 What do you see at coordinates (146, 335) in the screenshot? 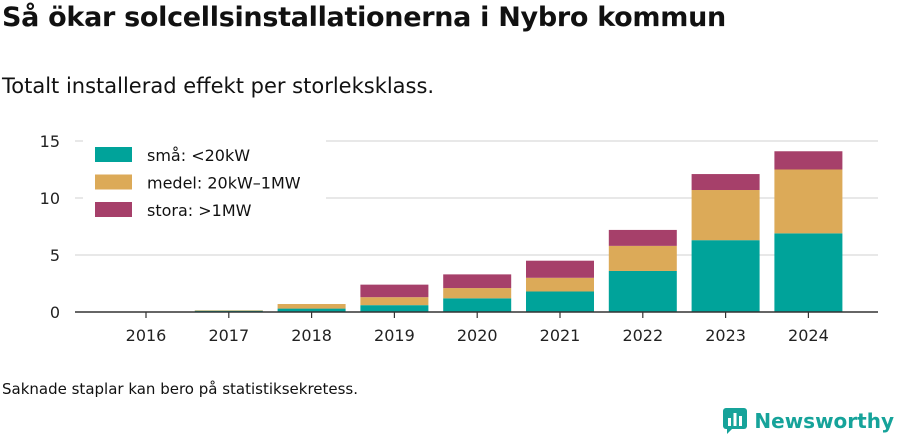
I see `x-tick-label: 2016` at bounding box center [146, 335].